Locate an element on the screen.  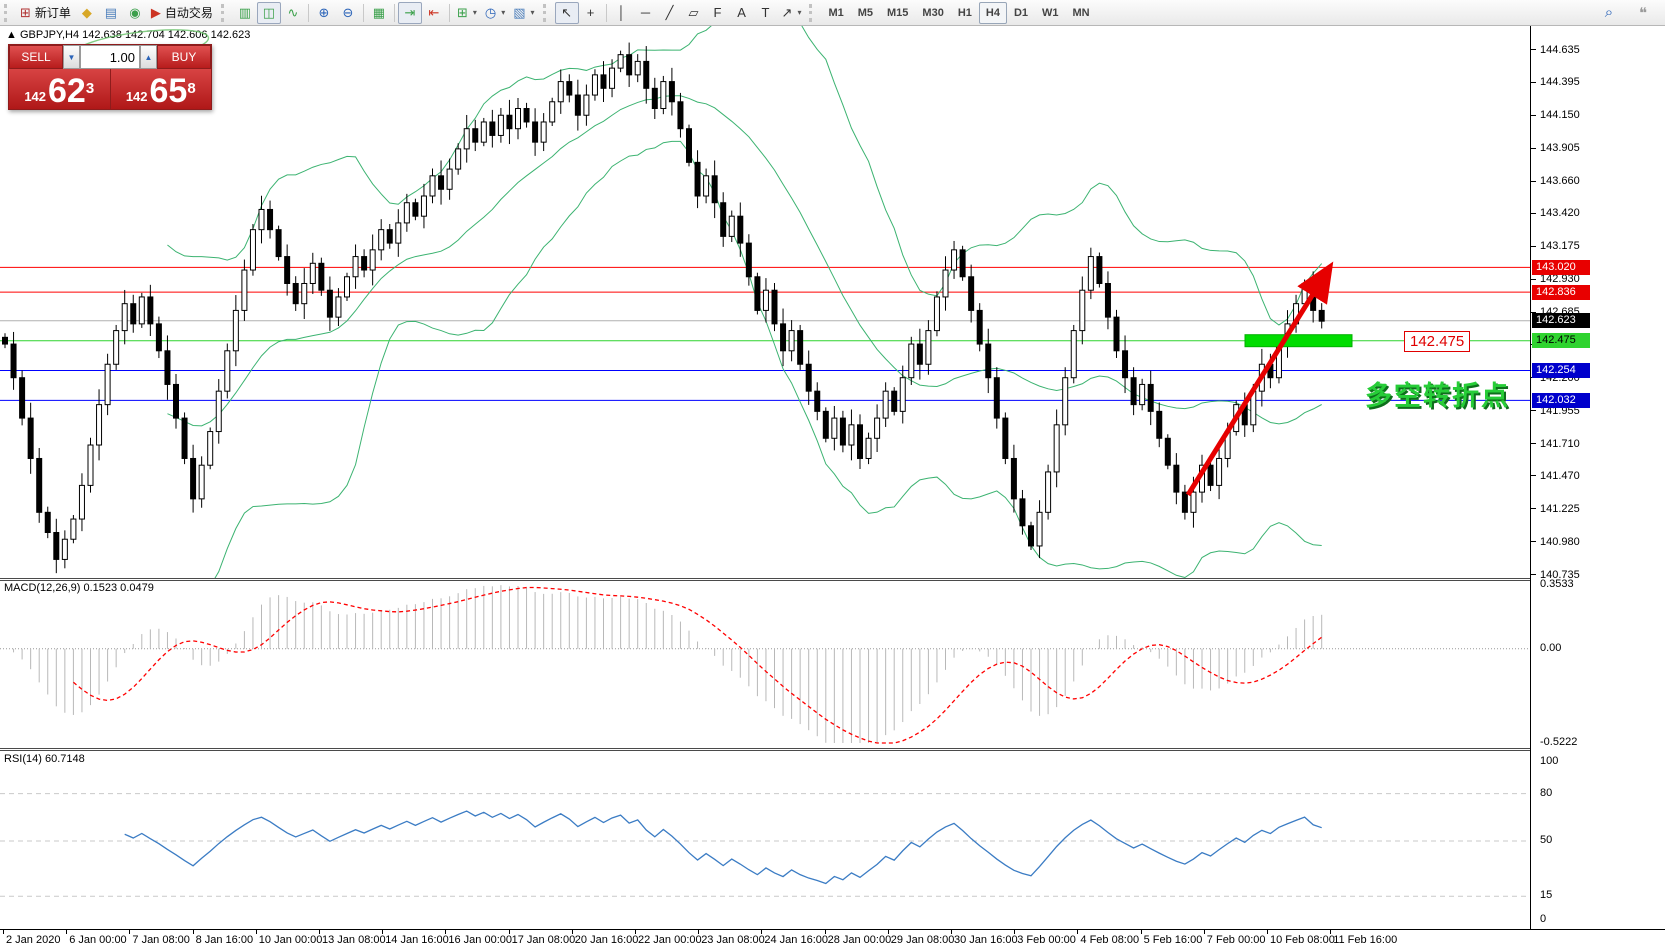
cursor-icon: ↖ is located at coordinates (566, 12).